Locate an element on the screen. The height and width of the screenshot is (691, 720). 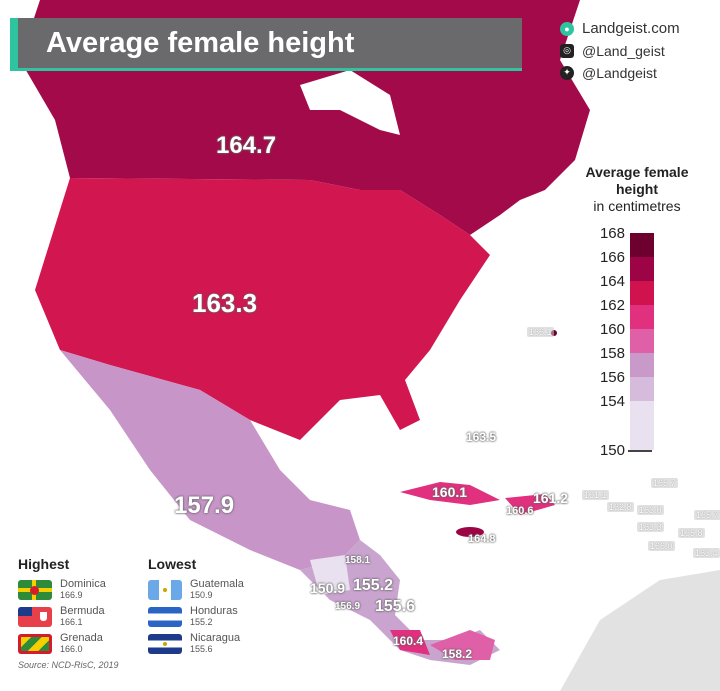
guatemala-shape is located at coordinates (330, 575).